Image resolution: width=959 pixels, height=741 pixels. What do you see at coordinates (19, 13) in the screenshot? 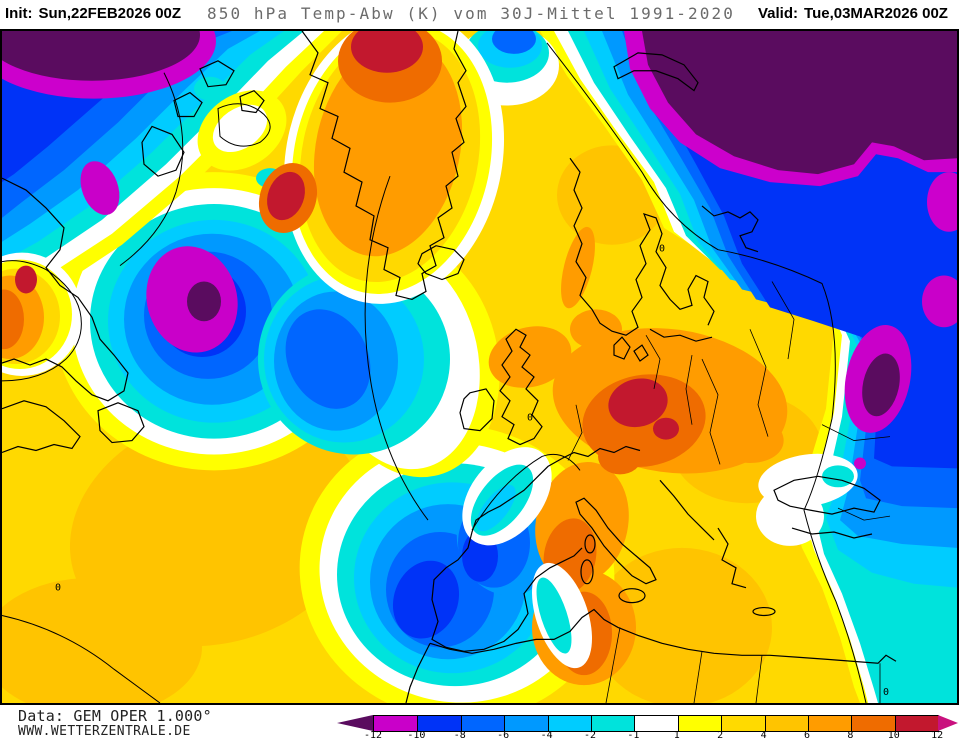
I see `init-label: Init:` at bounding box center [19, 13].